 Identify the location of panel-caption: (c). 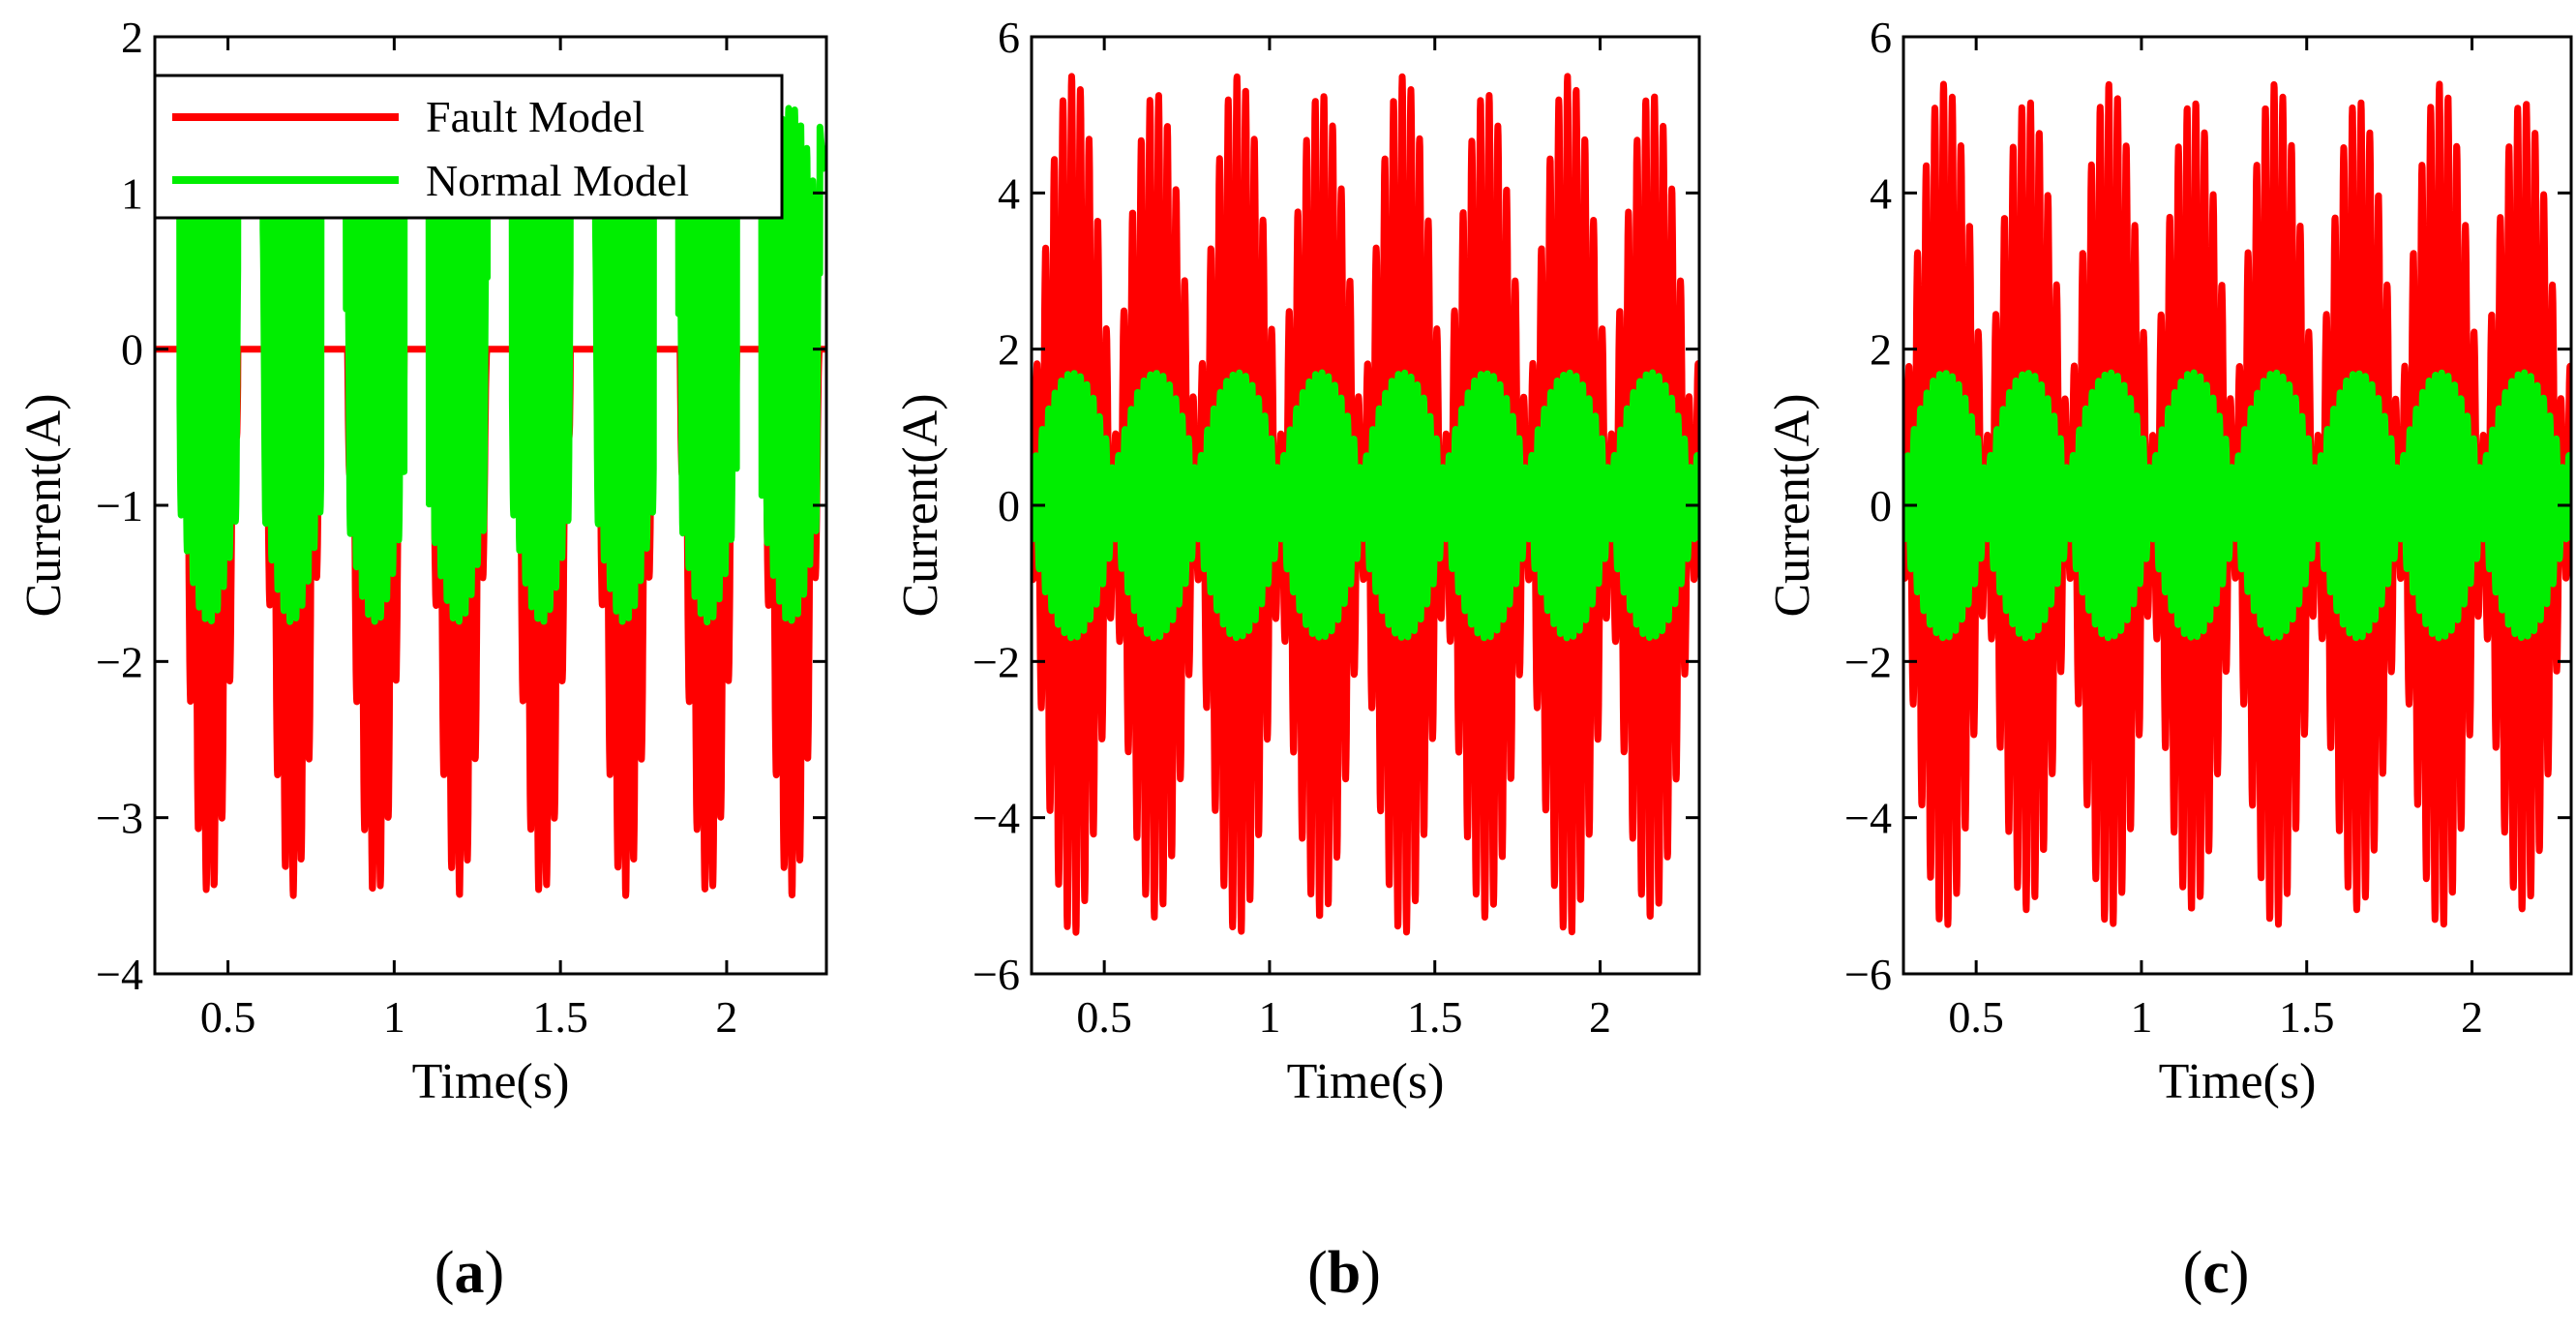
(2216, 1273).